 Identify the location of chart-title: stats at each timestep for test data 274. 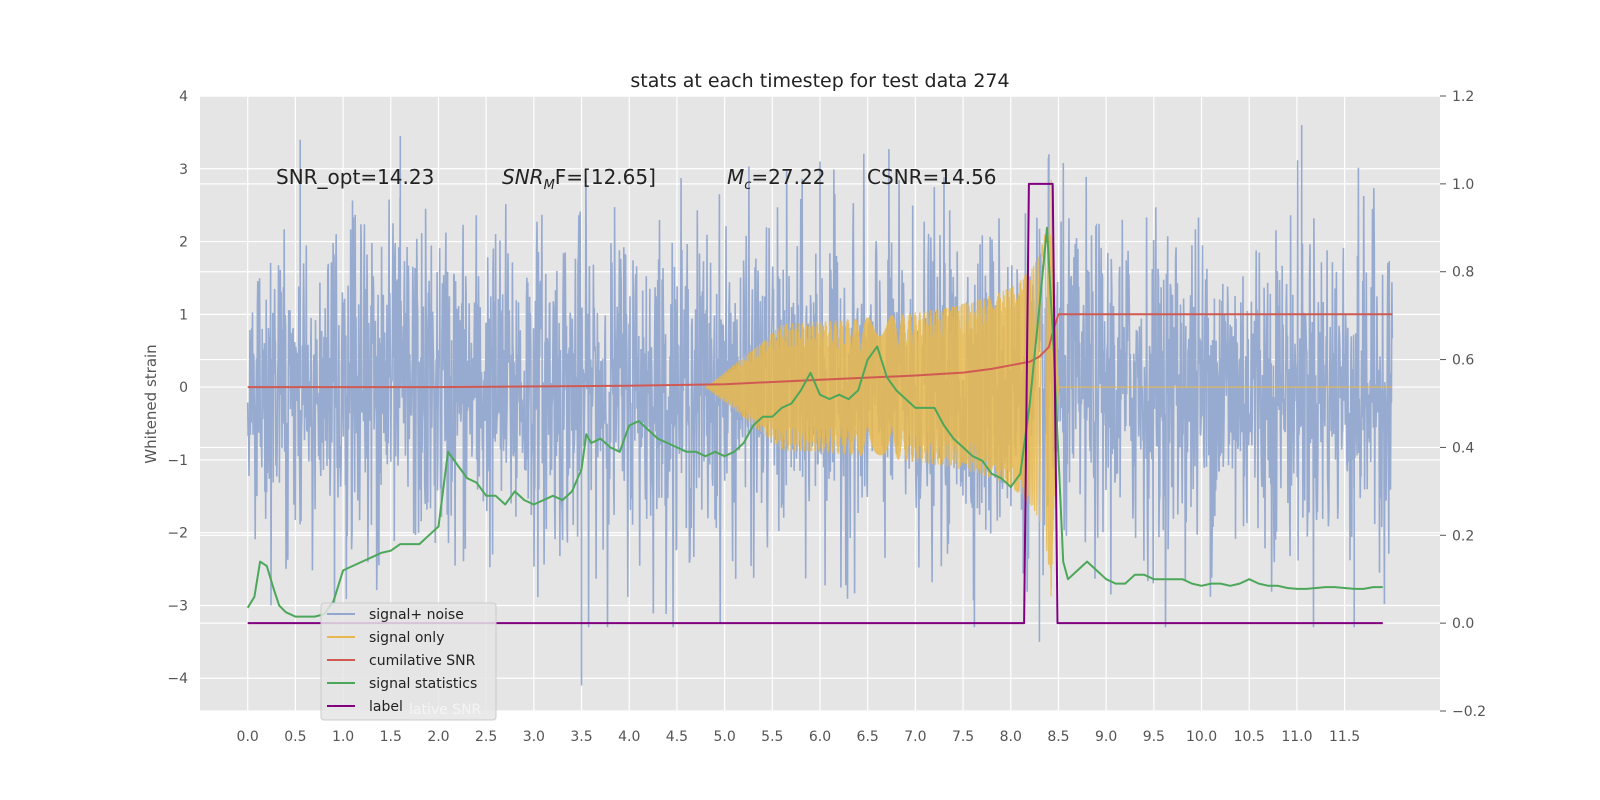
(819, 81).